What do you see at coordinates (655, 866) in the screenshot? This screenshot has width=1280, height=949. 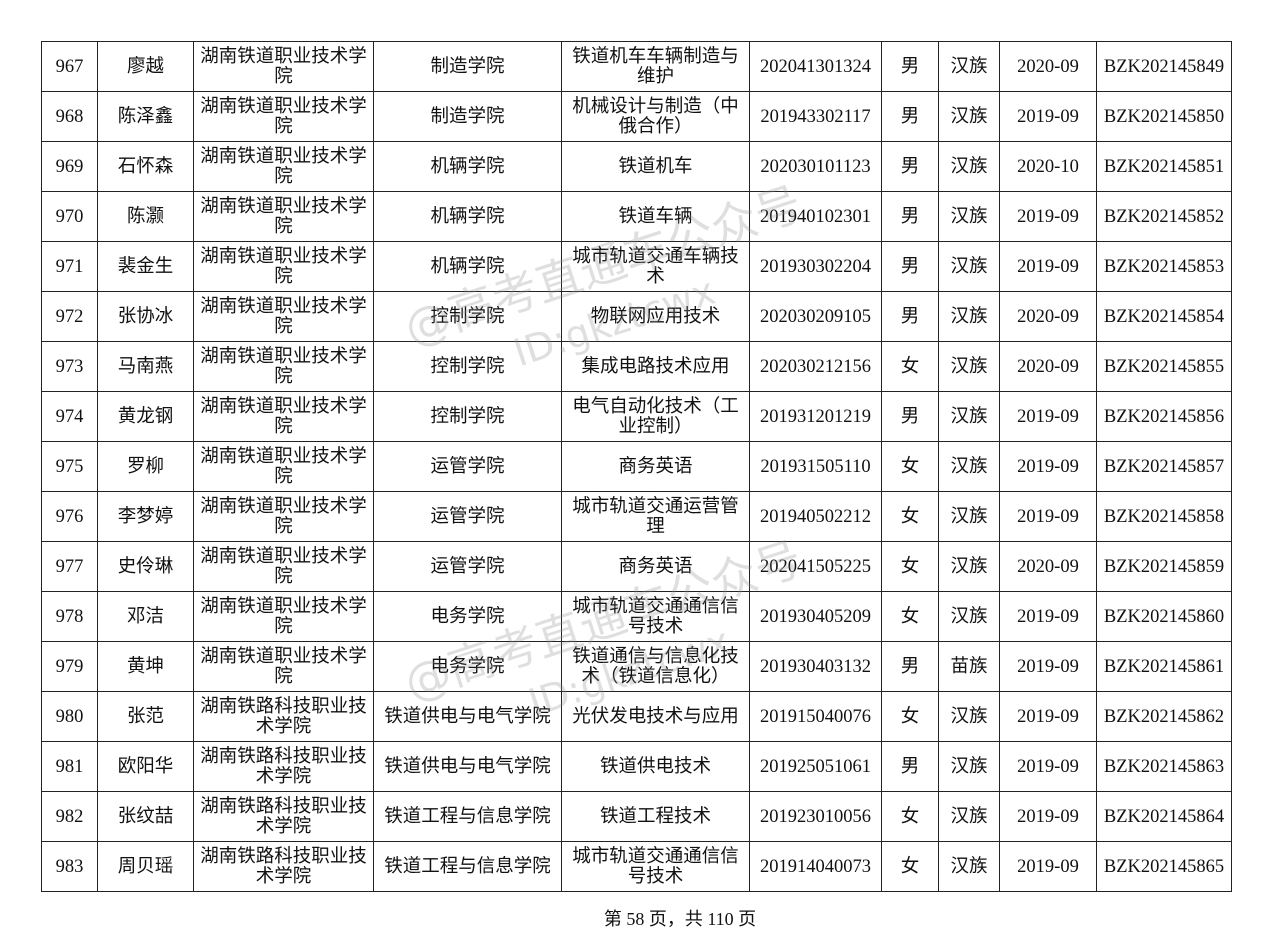 I see `table-cell: 城市轨道交通通信信号技术` at bounding box center [655, 866].